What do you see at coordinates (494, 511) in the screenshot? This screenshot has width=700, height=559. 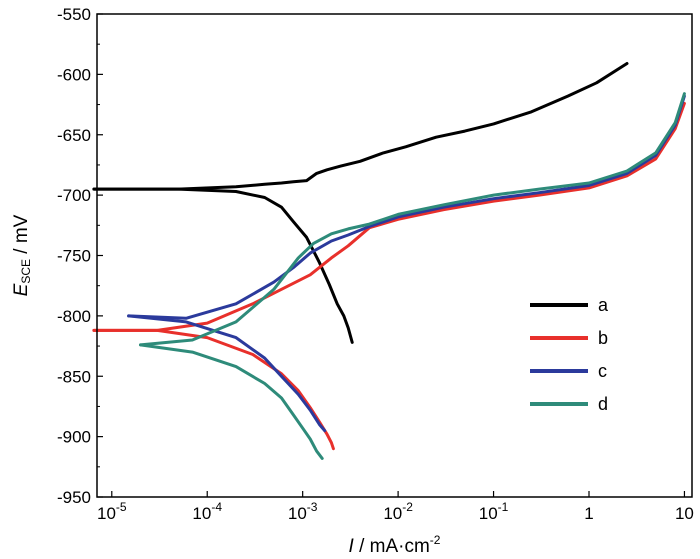 I see `x-tick-label: 10⁻¹` at bounding box center [494, 511].